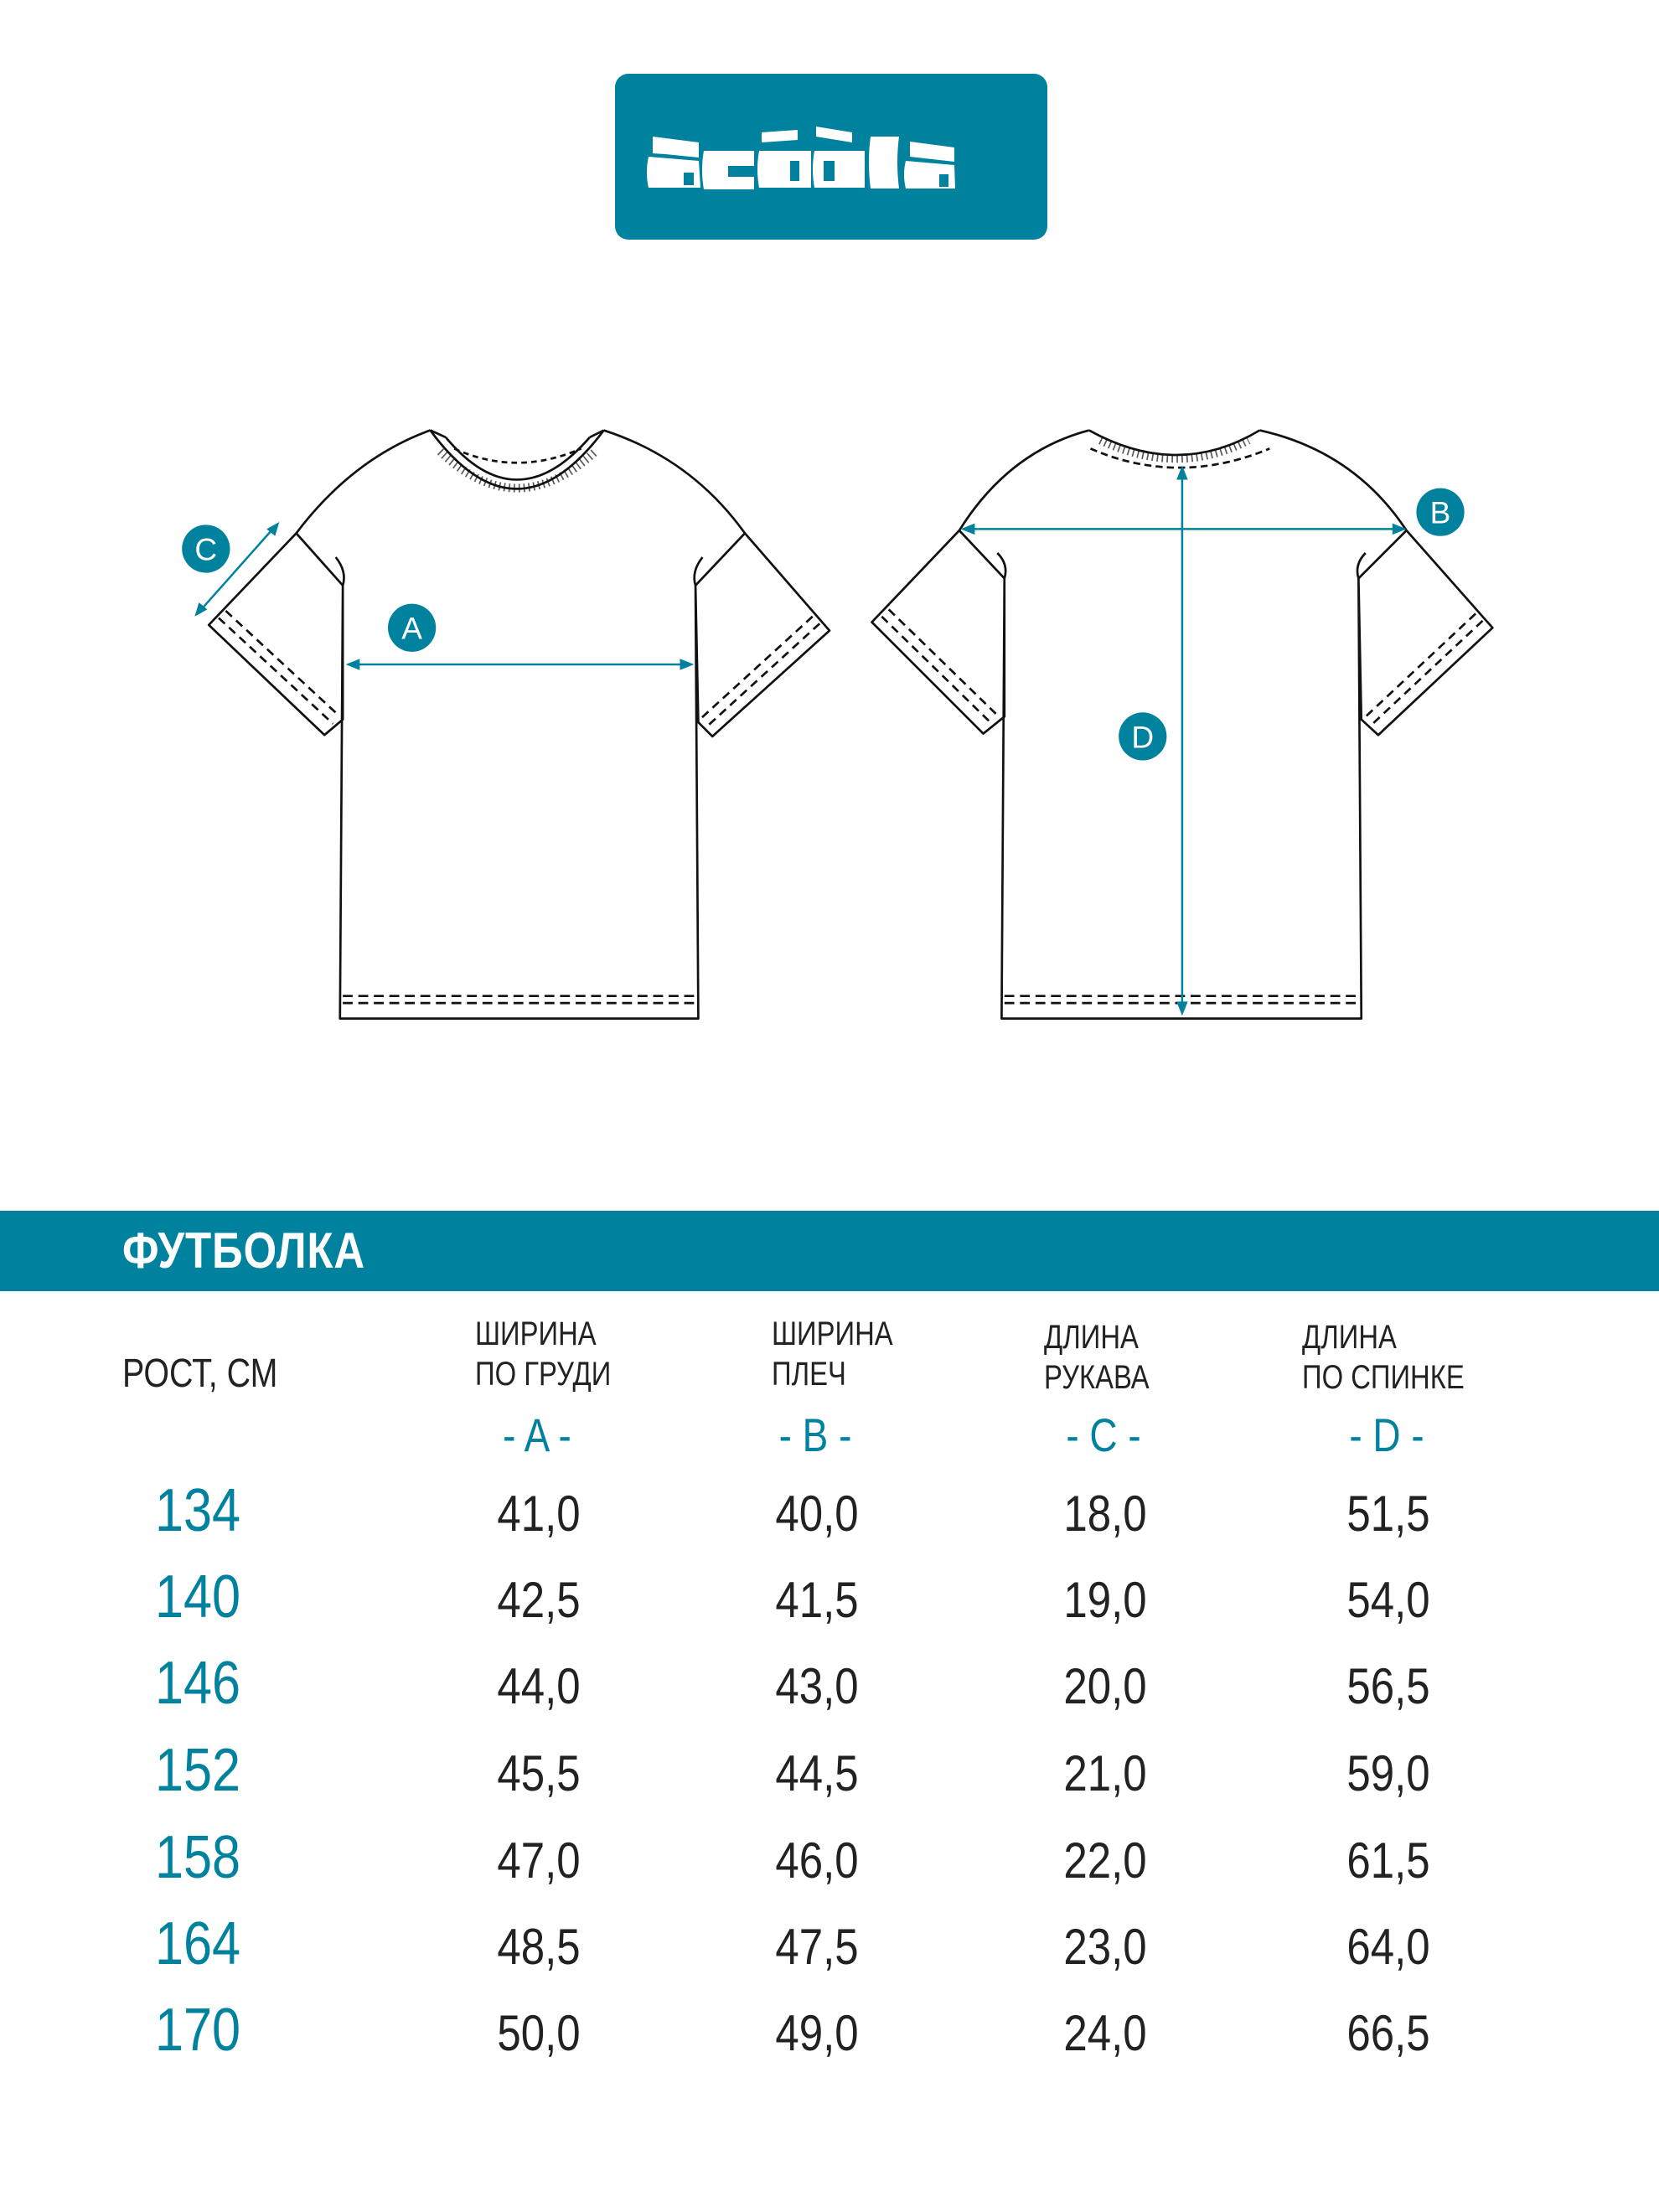  What do you see at coordinates (543, 1374) in the screenshot?
I see `column-header-line2: ПО ГРУДИ` at bounding box center [543, 1374].